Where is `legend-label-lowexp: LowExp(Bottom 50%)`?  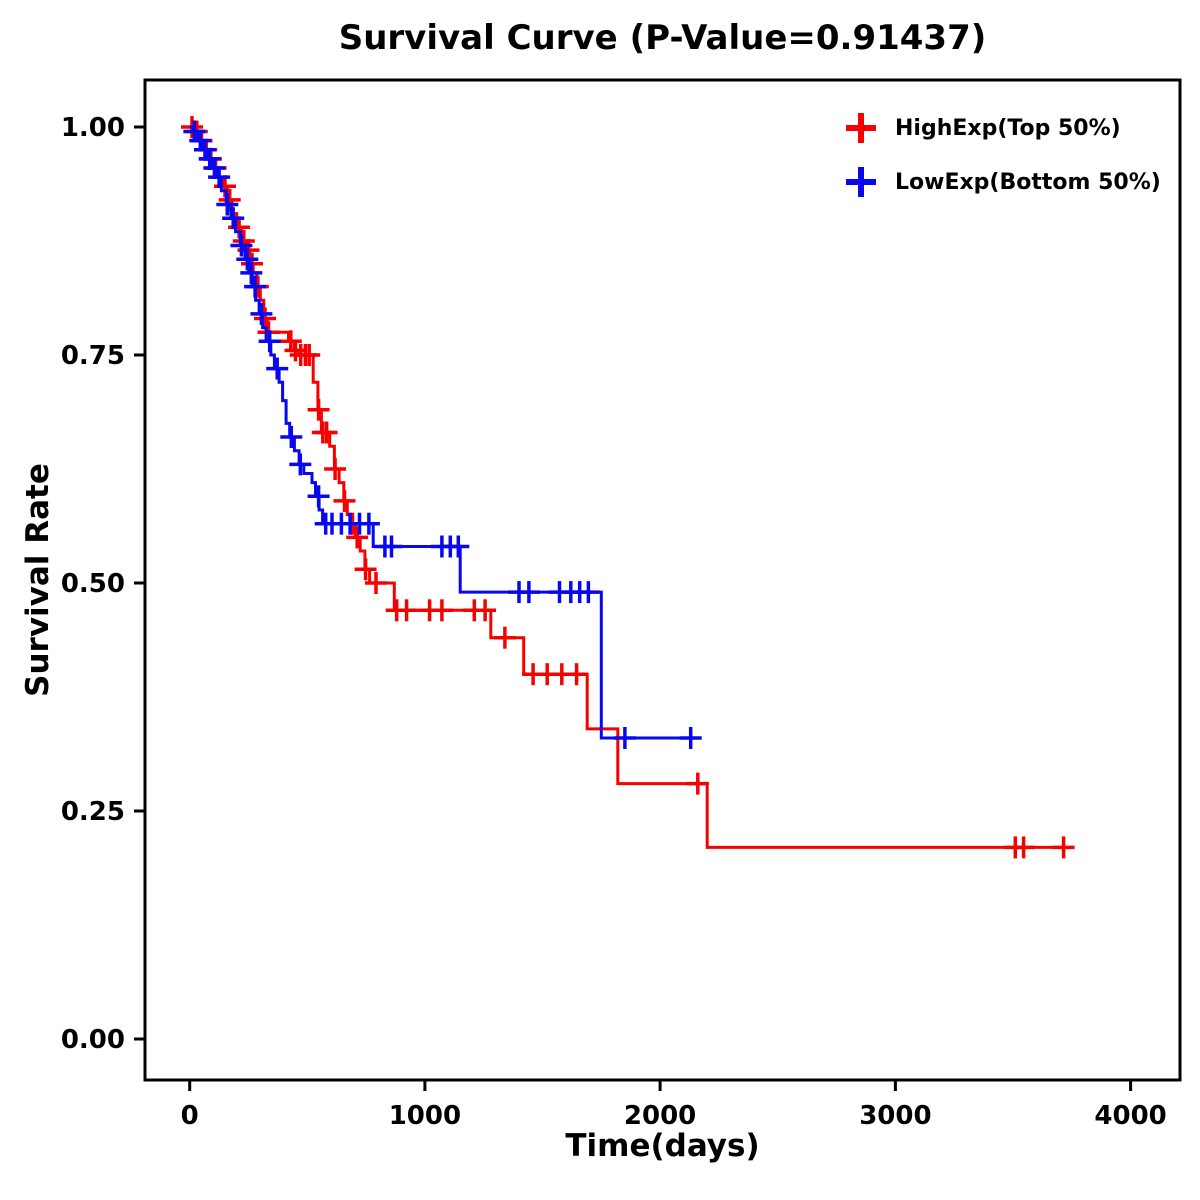 legend-label-lowexp: LowExp(Bottom 50%) is located at coordinates (1028, 182).